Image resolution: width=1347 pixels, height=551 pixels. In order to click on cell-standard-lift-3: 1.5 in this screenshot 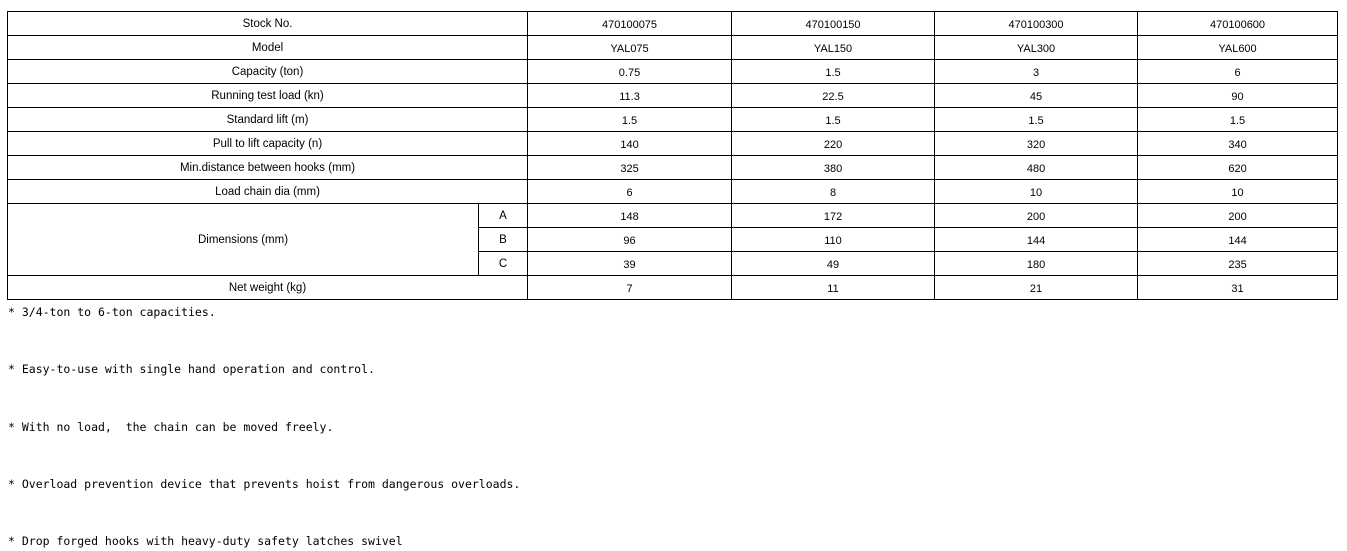, I will do `click(1036, 119)`.